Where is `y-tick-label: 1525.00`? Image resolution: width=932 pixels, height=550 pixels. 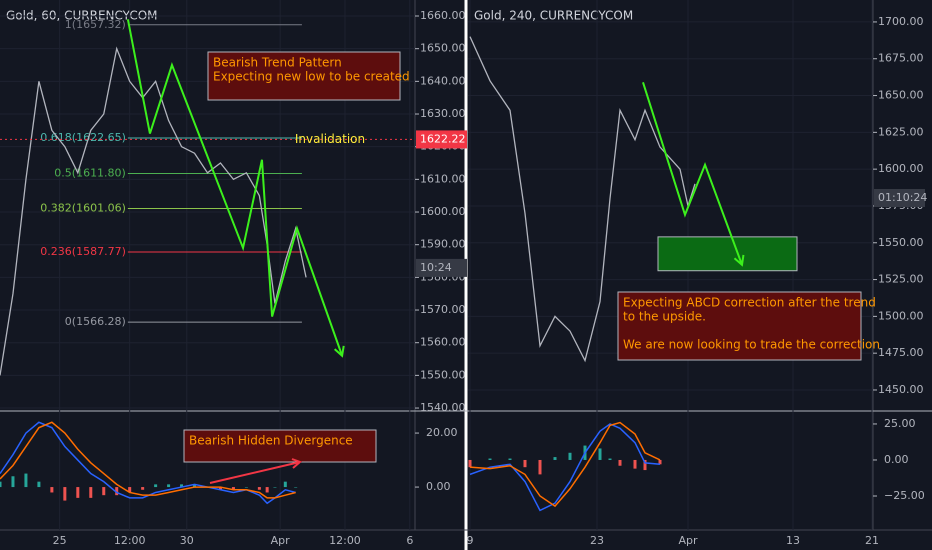 y-tick-label: 1525.00 is located at coordinates (901, 279).